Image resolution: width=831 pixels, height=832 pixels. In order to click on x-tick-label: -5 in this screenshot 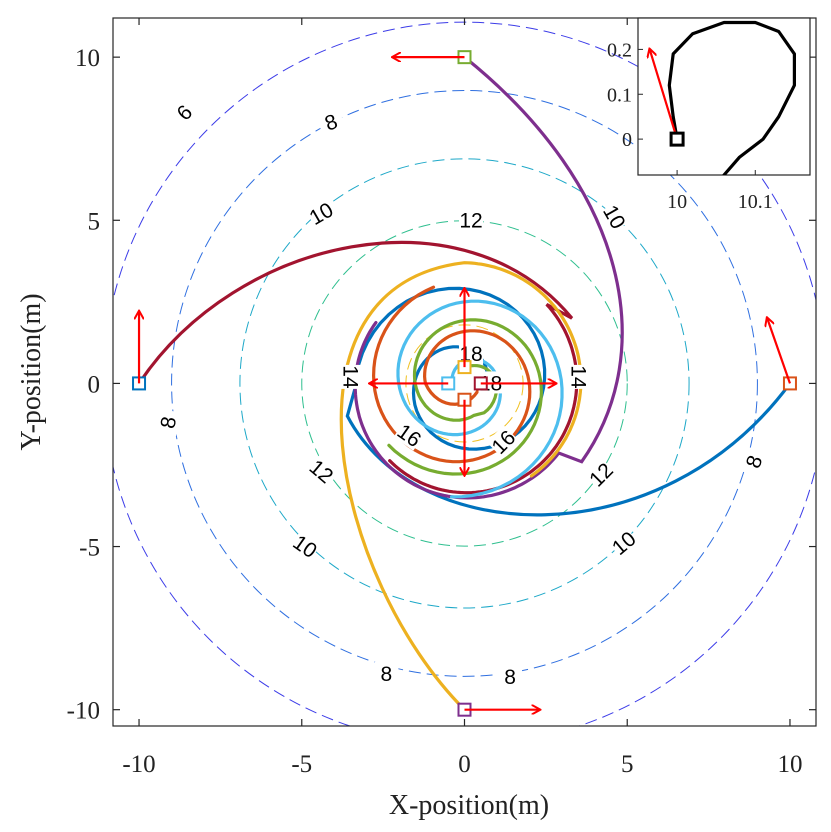, I will do `click(301, 764)`.